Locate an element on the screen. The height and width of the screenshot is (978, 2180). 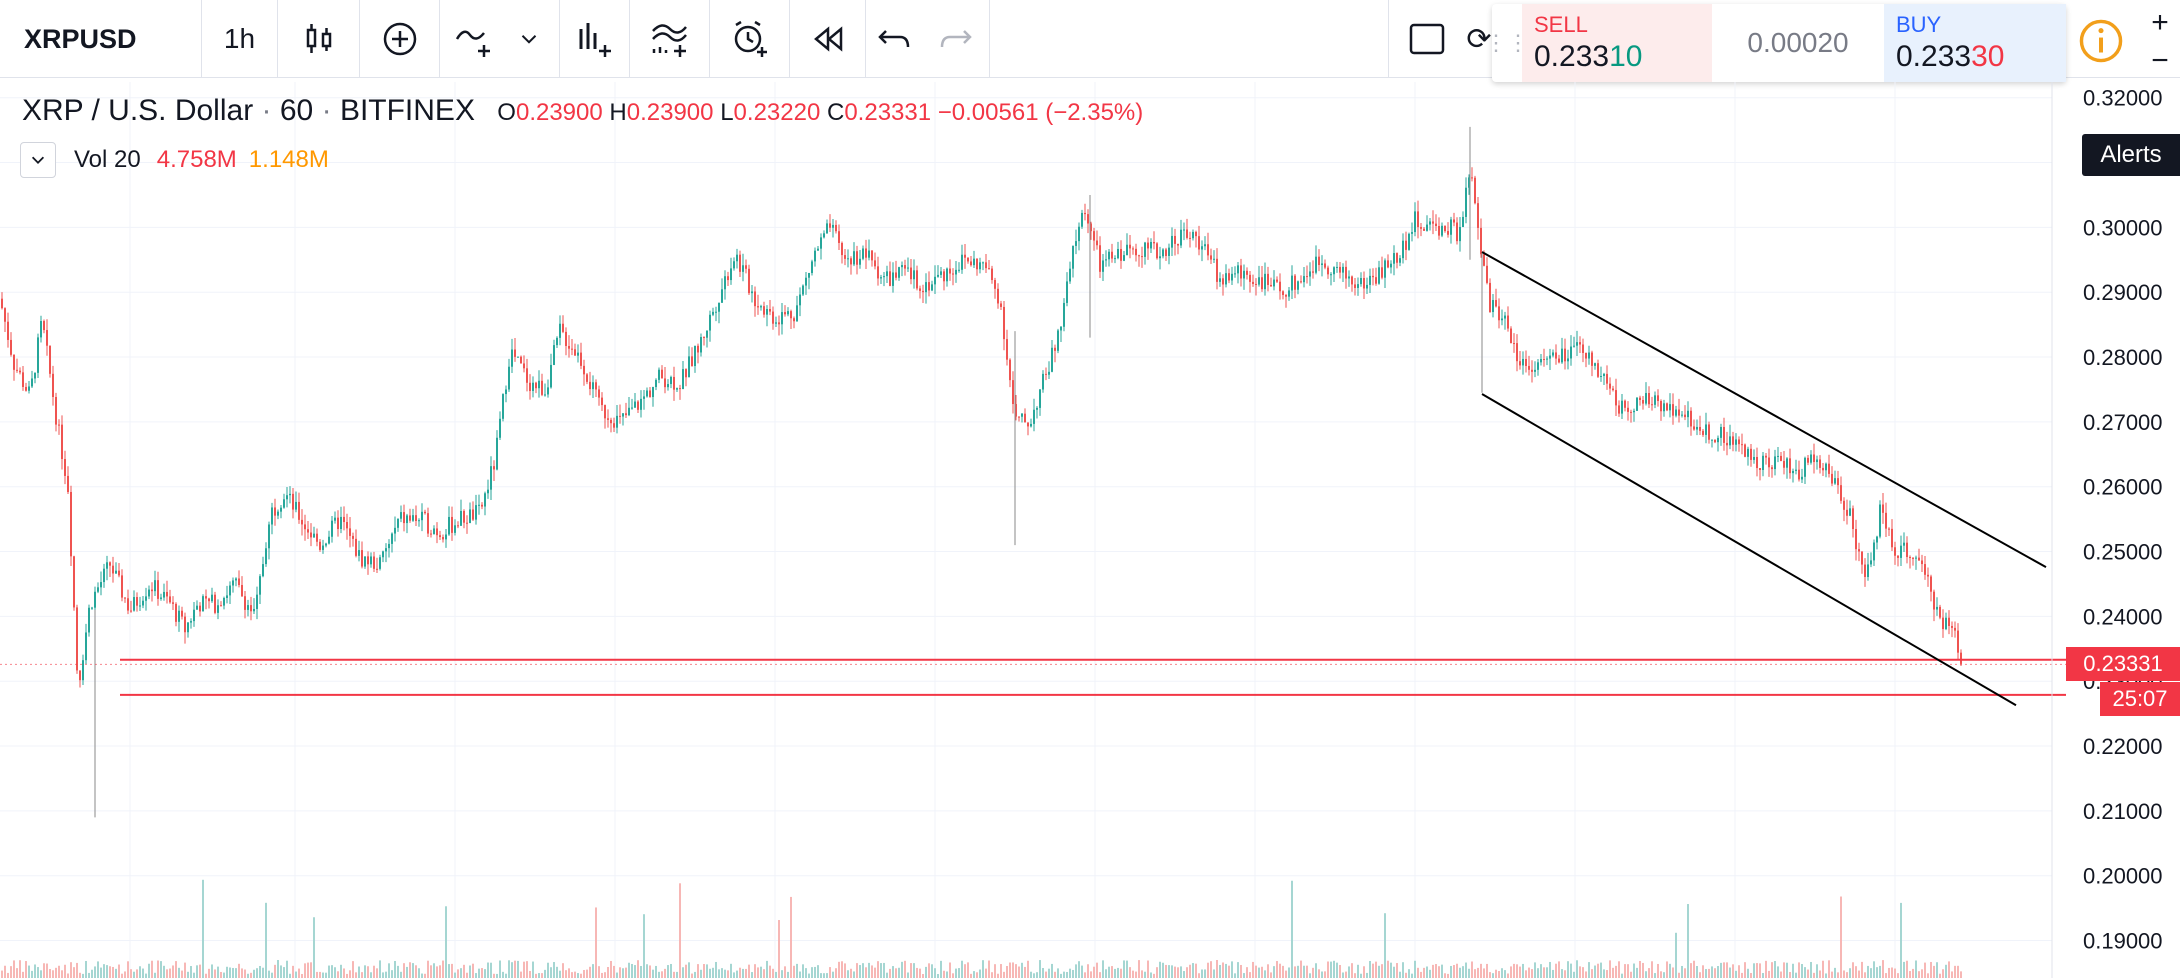
drag-handle-icon: ⋮⋮ is located at coordinates (1507, 42).